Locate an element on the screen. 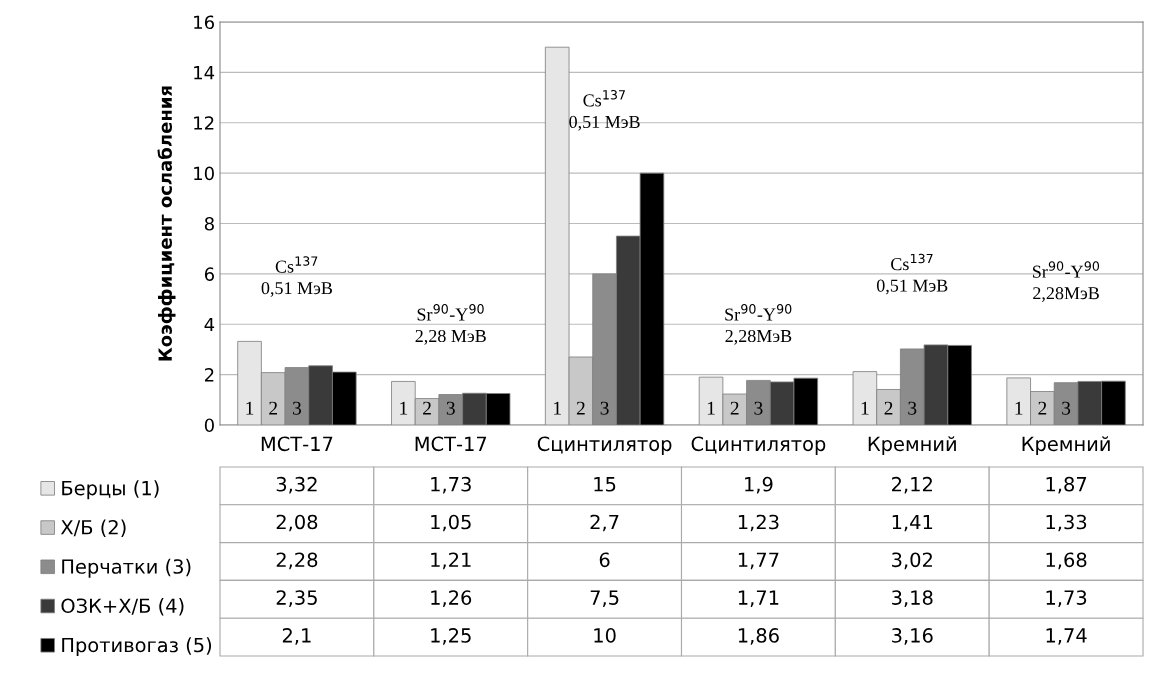 The width and height of the screenshot is (1154, 674). data-label: 10 is located at coordinates (605, 635).